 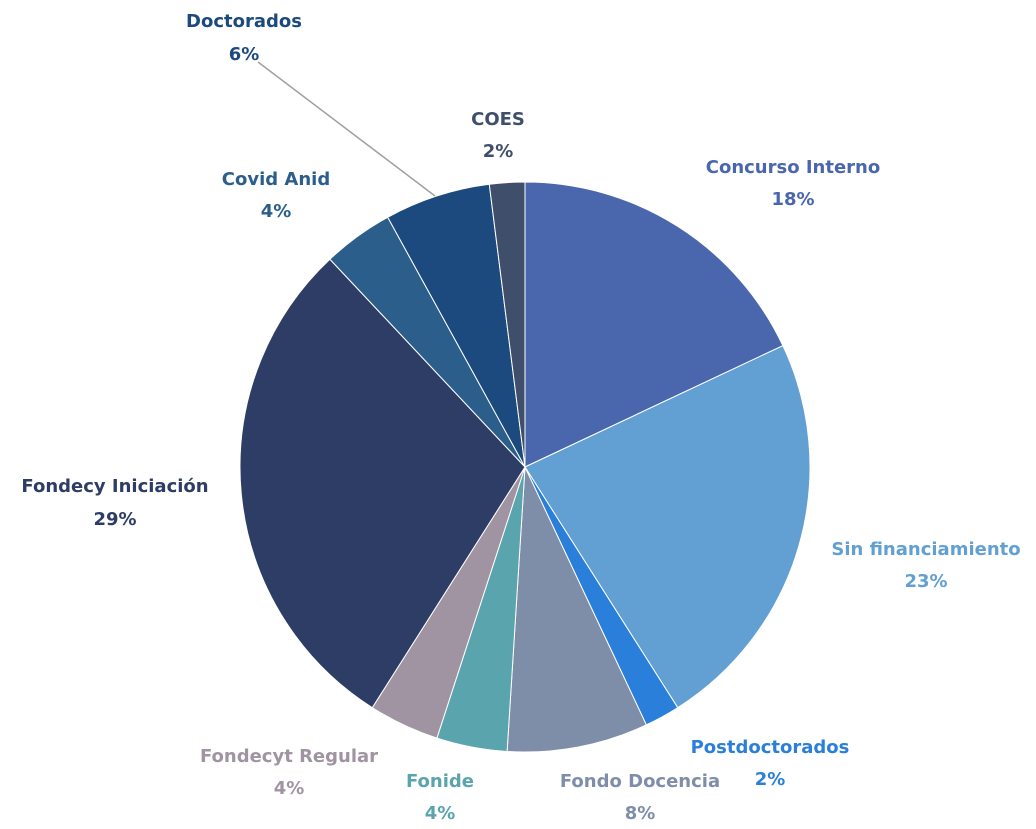 I want to click on slice-label: Doctorados, so click(x=244, y=21).